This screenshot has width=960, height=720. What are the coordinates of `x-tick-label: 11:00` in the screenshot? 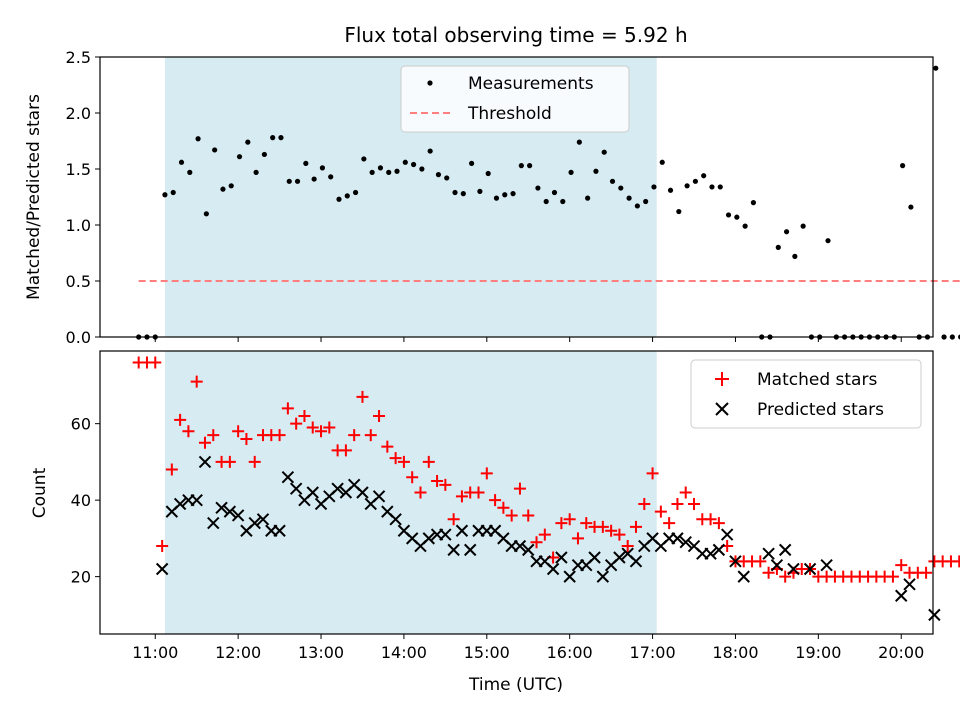 It's located at (155, 652).